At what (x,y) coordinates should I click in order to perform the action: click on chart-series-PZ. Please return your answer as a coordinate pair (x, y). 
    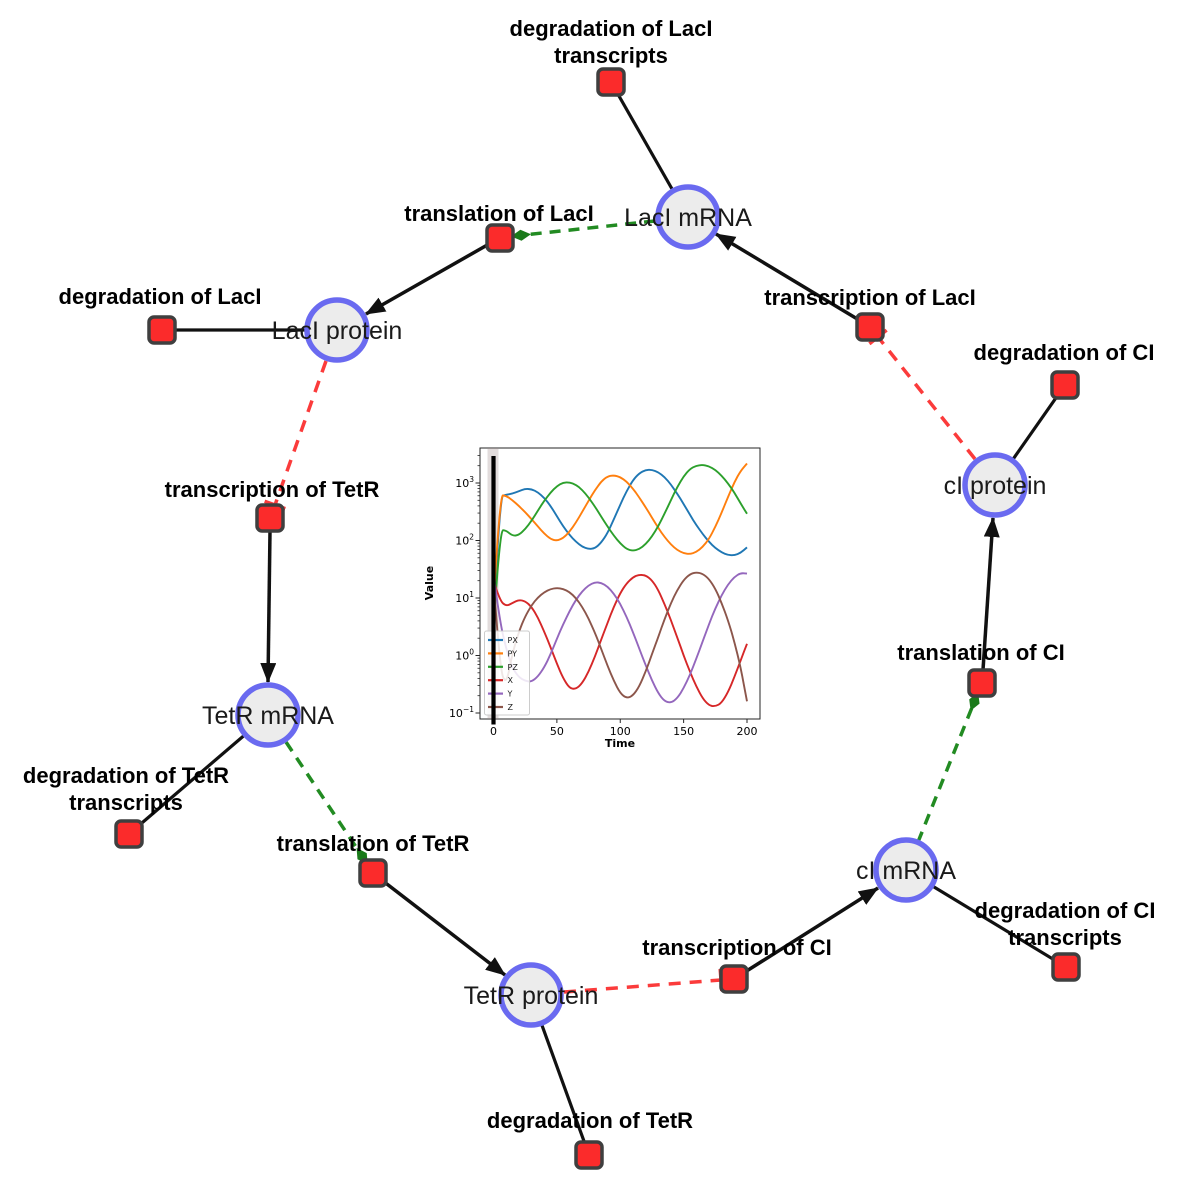
    Looking at the image, I should click on (620, 546).